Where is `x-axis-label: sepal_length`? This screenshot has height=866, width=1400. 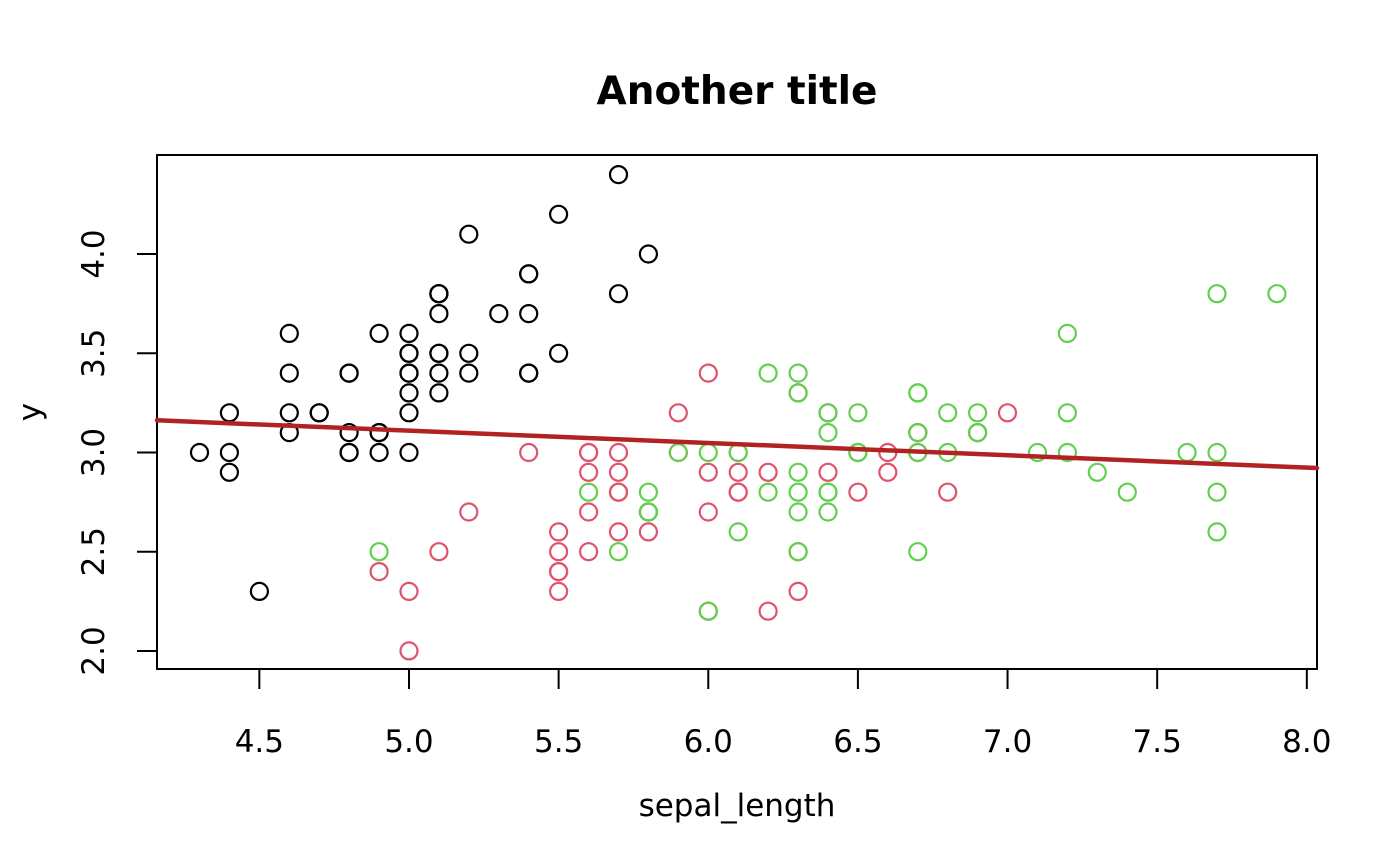
x-axis-label: sepal_length is located at coordinates (737, 806).